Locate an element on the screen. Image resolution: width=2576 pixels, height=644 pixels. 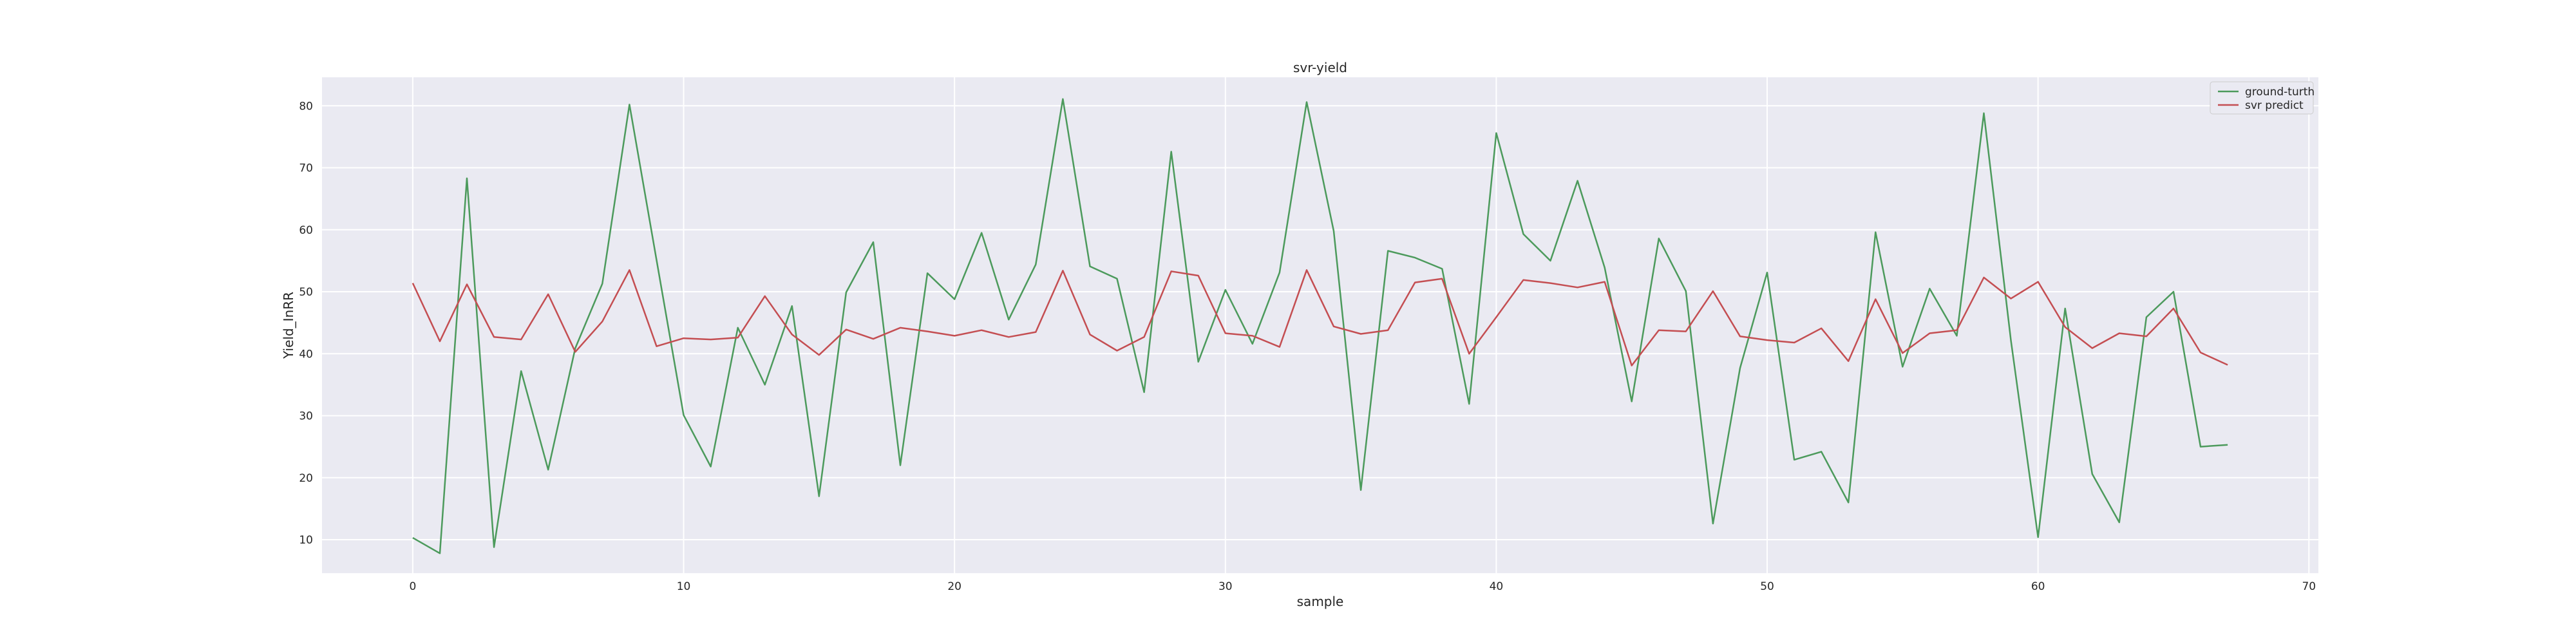
y-tick-label: 70 is located at coordinates (306, 168).